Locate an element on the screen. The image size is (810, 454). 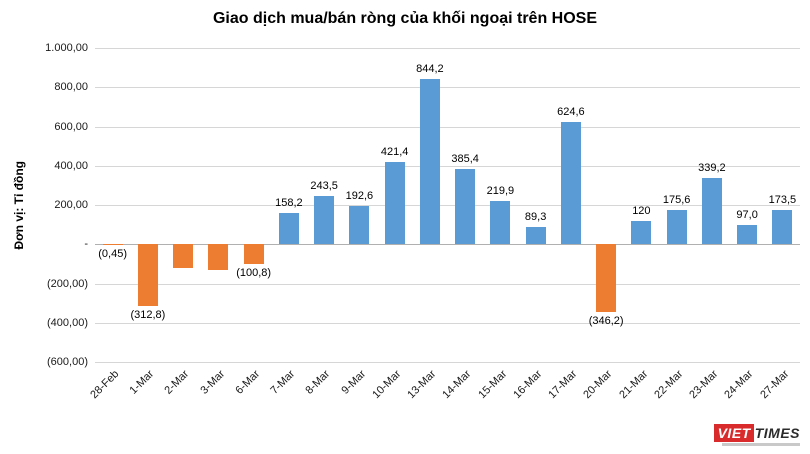
y-tick-label: 600,00 is located at coordinates (71, 126).